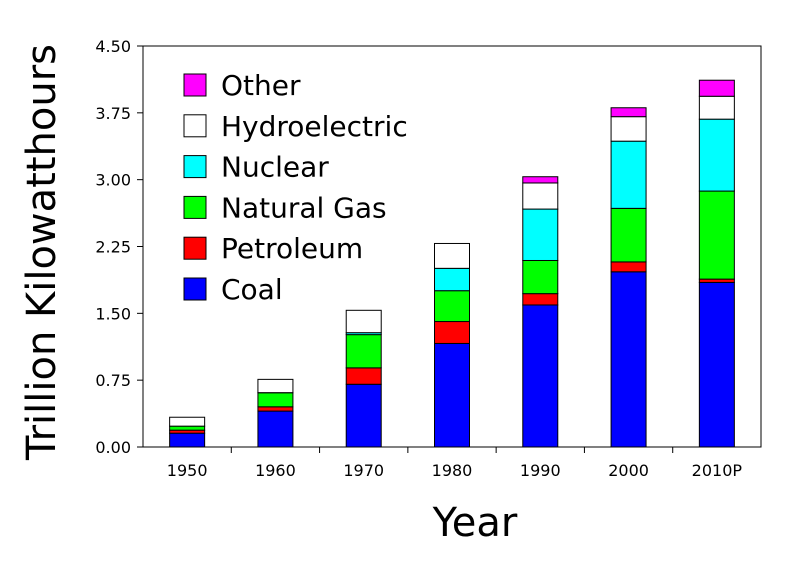 This screenshot has height=562, width=786. What do you see at coordinates (187, 470) in the screenshot?
I see `x-tick-label: 1950` at bounding box center [187, 470].